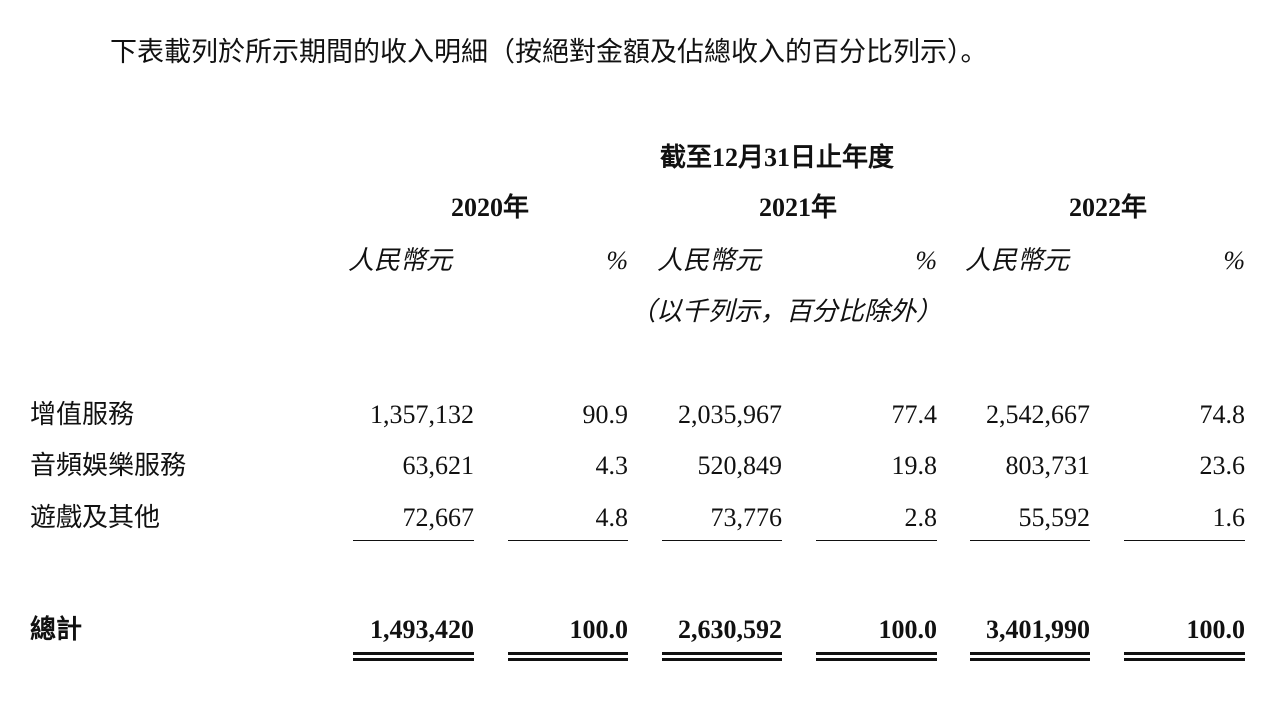  What do you see at coordinates (914, 465) in the screenshot?
I see `table-cell: 19.8` at bounding box center [914, 465].